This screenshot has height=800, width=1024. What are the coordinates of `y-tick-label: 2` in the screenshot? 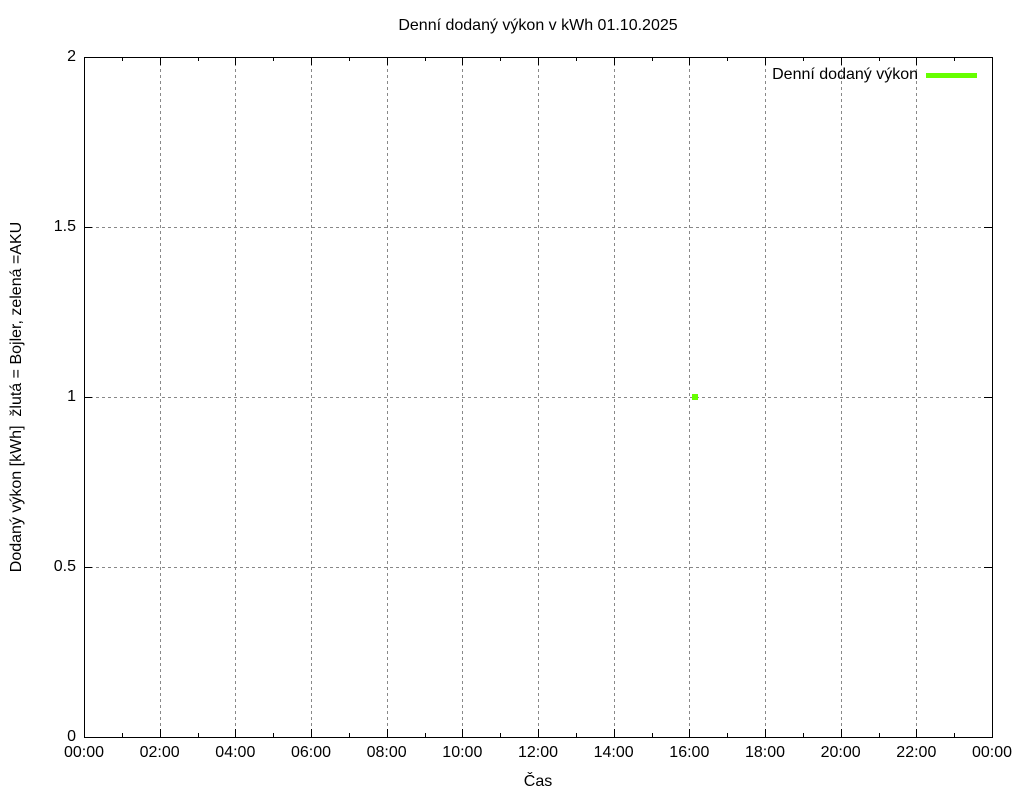 It's located at (71, 56).